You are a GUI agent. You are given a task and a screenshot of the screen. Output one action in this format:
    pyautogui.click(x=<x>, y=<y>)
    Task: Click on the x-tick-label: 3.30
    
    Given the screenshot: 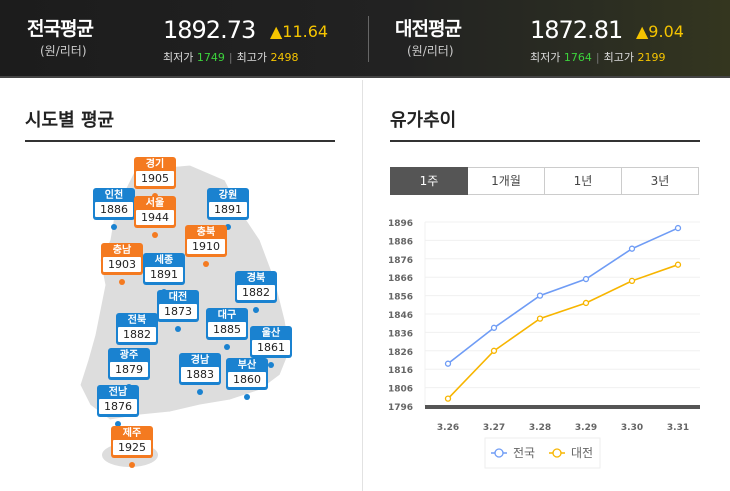 What is the action you would take?
    pyautogui.click(x=632, y=428)
    